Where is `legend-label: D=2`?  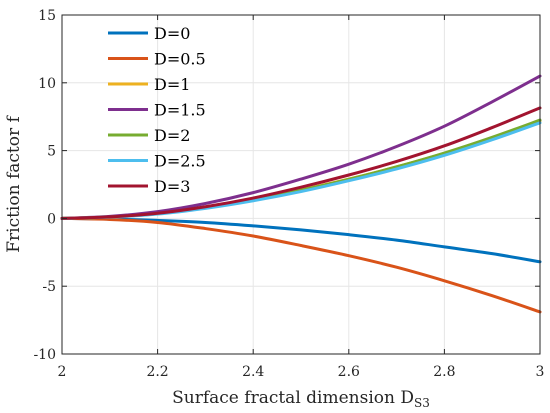
legend-label: D=2 is located at coordinates (172, 135).